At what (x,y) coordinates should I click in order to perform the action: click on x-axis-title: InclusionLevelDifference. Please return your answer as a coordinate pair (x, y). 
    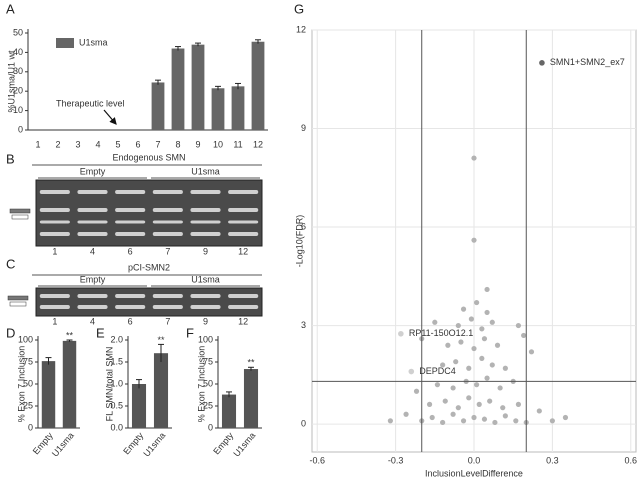
    Looking at the image, I should click on (474, 473).